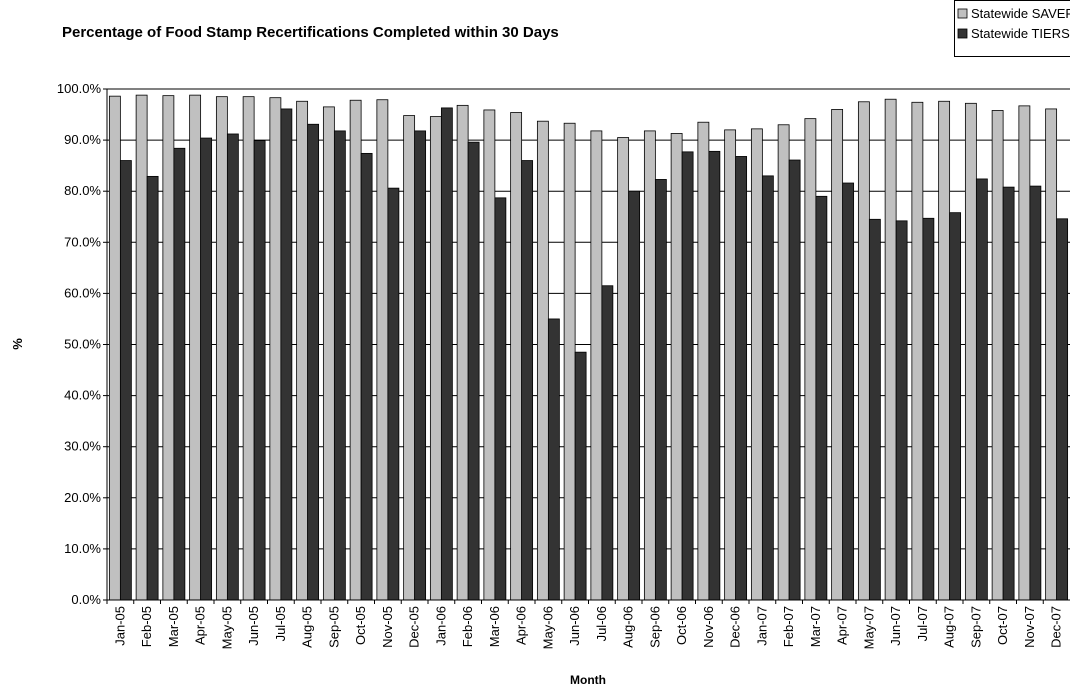 Image resolution: width=1070 pixels, height=690 pixels. What do you see at coordinates (521, 625) in the screenshot?
I see `x-tick-label: Apr-06` at bounding box center [521, 625].